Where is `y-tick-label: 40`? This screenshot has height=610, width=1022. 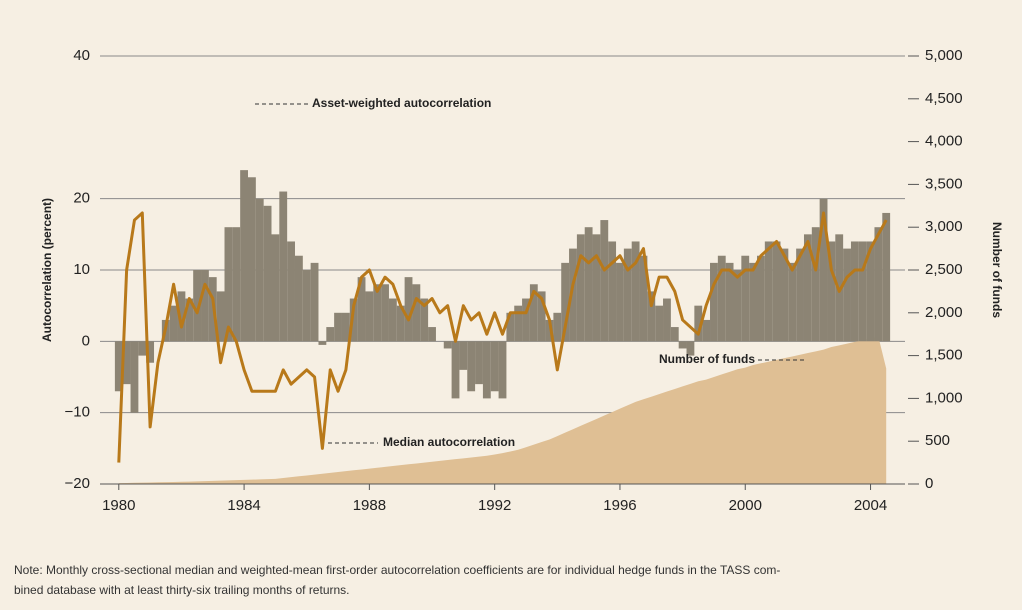
y-tick-label: 40 is located at coordinates (81, 55).